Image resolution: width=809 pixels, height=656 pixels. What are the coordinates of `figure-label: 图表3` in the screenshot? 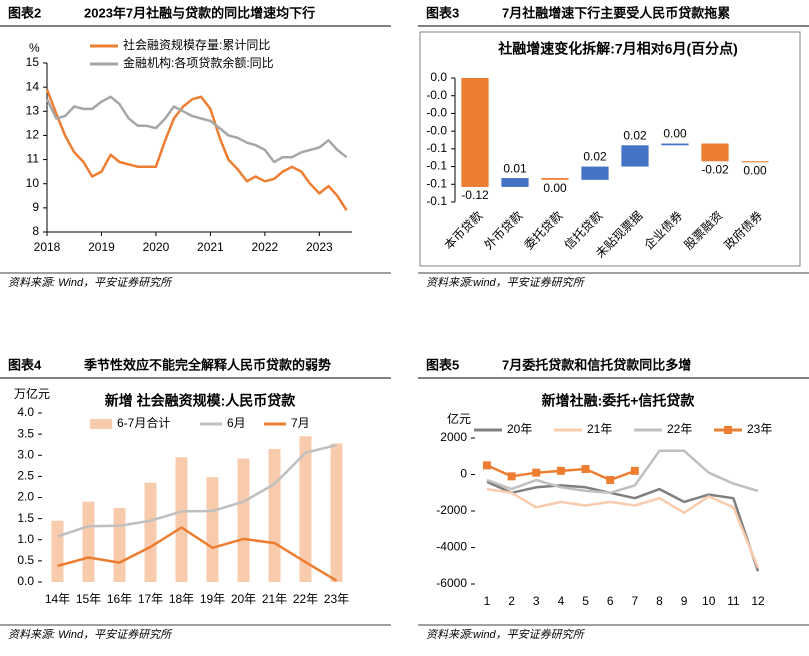 It's located at (442, 12).